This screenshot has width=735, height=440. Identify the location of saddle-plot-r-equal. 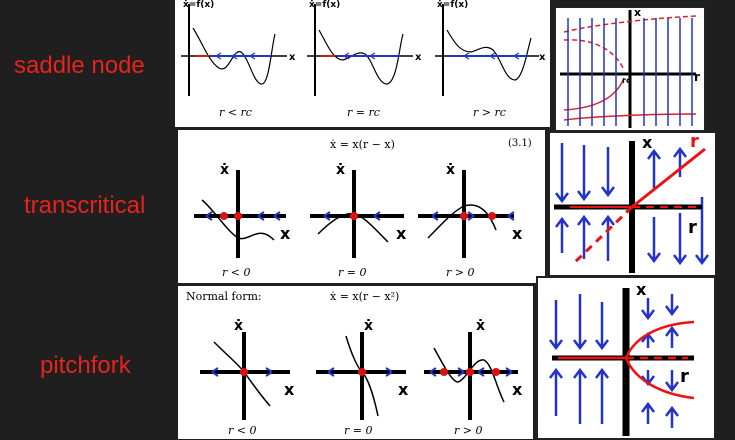
(360, 50).